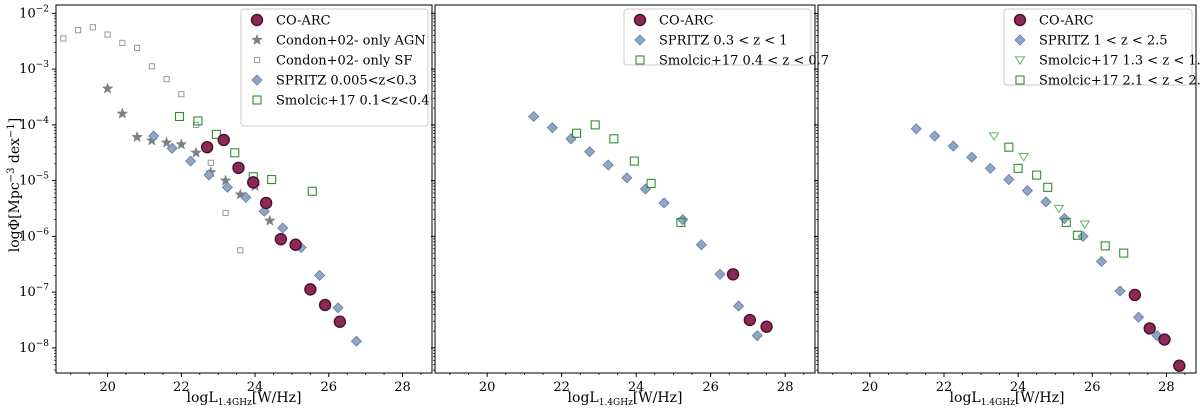 This screenshot has width=1200, height=408. I want to click on y-axis-label: logΦ[Mpc−3 dex−1], so click(15, 185).